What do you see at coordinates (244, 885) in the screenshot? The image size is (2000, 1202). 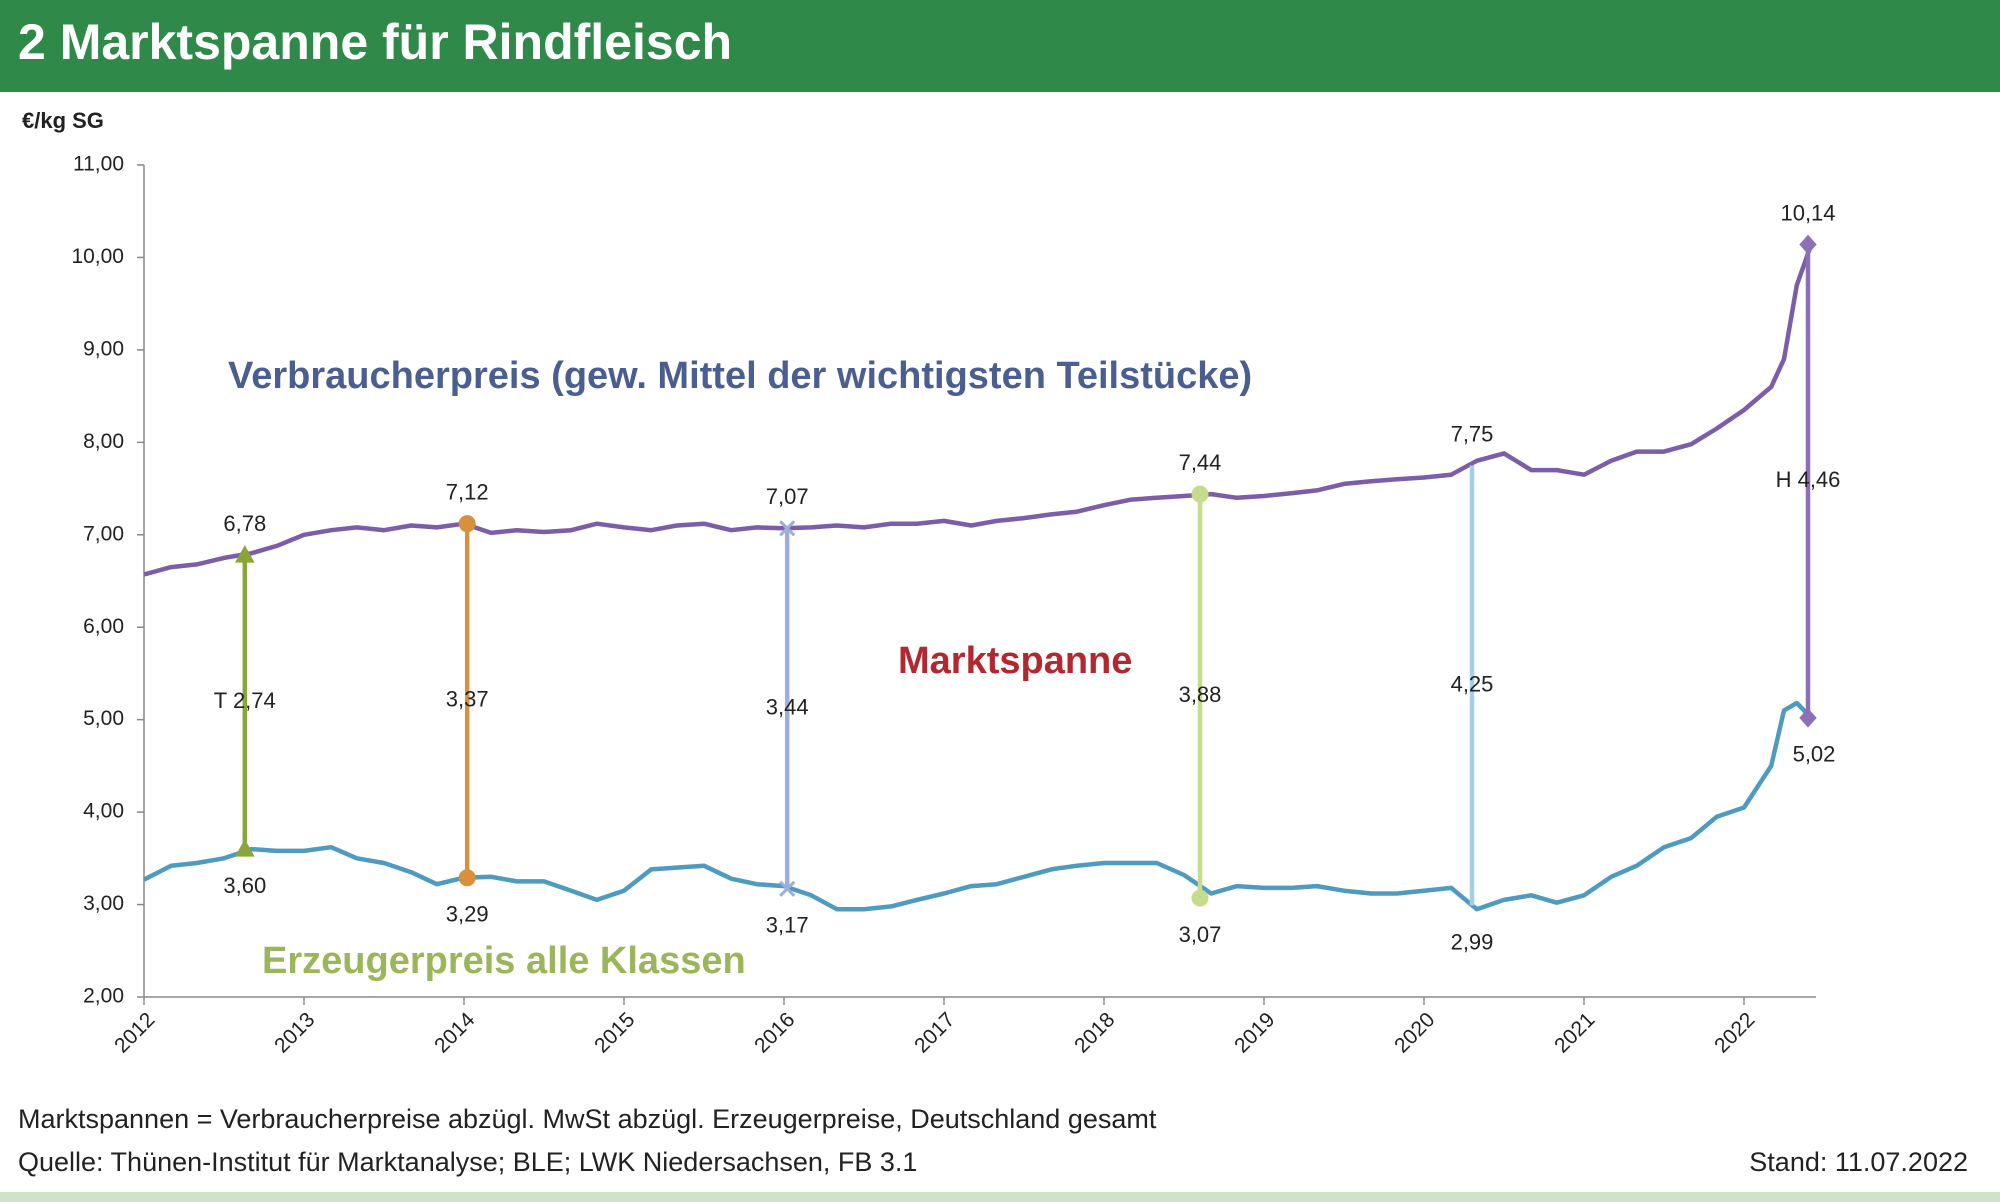 I see `span-bottom-label: 3,60` at bounding box center [244, 885].